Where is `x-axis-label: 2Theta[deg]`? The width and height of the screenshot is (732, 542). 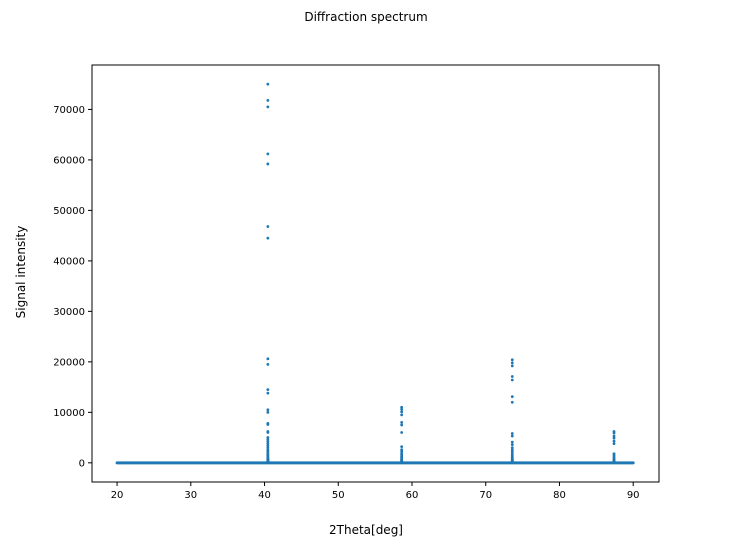
x-axis-label: 2Theta[deg] is located at coordinates (366, 530).